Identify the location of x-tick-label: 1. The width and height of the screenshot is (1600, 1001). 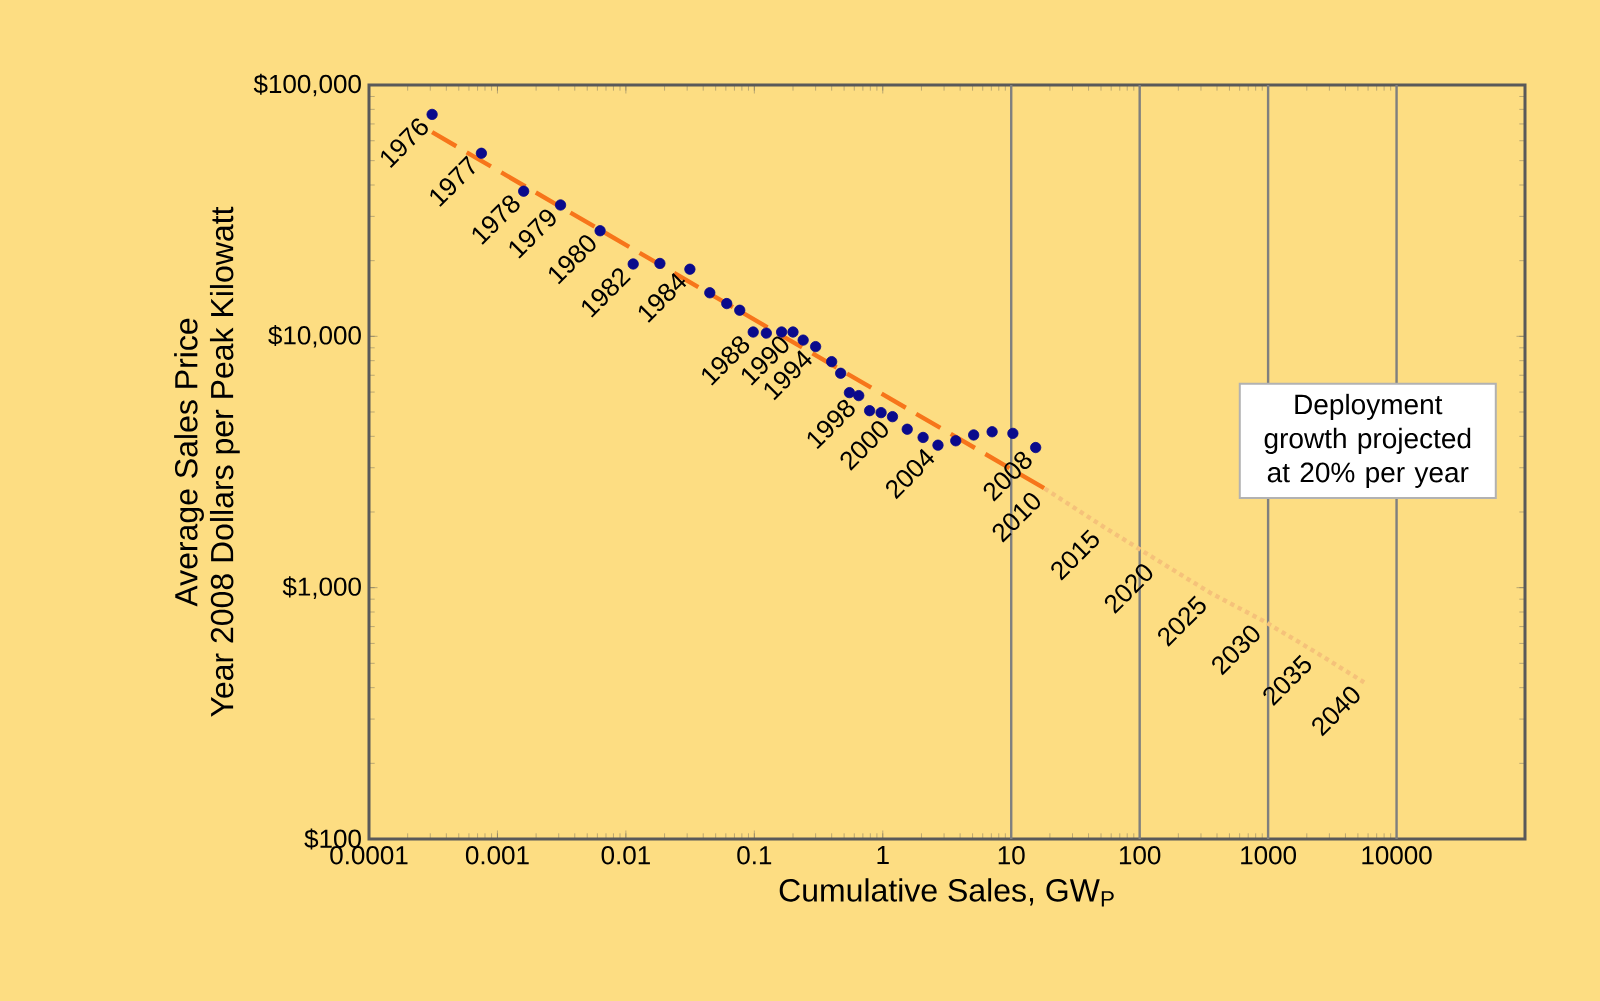
(883, 855).